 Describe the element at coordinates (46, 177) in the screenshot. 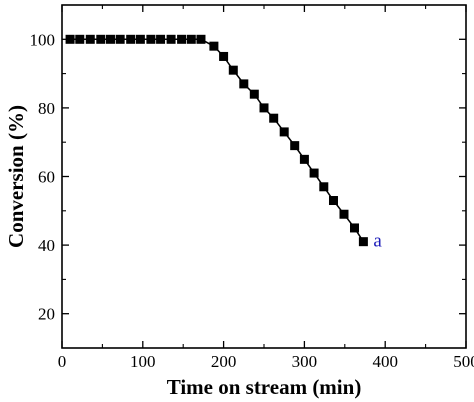

I see `y-tick-label: 60` at that location.